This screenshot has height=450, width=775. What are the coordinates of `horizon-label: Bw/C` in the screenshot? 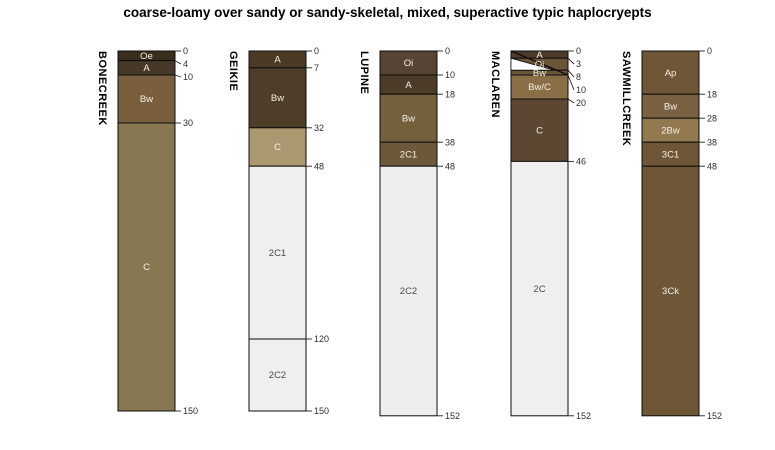 It's located at (539, 87).